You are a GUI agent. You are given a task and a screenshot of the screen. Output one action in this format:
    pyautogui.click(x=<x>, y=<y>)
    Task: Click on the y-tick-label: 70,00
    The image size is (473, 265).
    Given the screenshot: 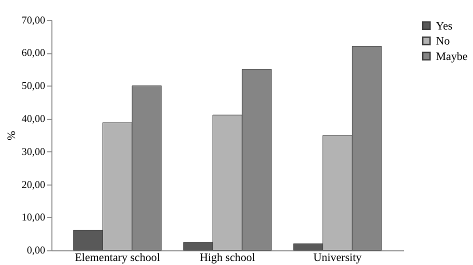 What is the action you would take?
    pyautogui.click(x=34, y=20)
    